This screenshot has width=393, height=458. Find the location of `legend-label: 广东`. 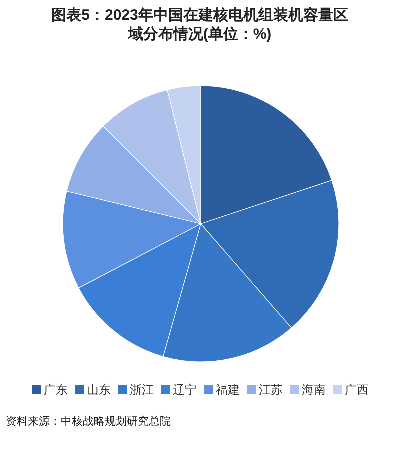

legend-label: 广东 is located at coordinates (56, 390).